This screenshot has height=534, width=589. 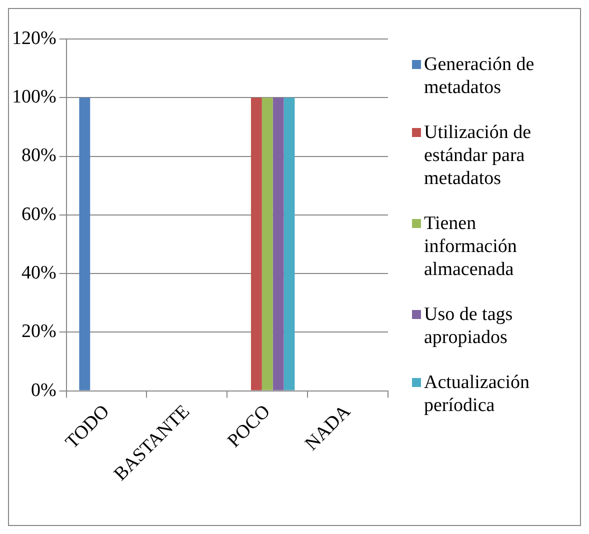 I want to click on legend-label: Tienen información almacenada, so click(x=471, y=246).